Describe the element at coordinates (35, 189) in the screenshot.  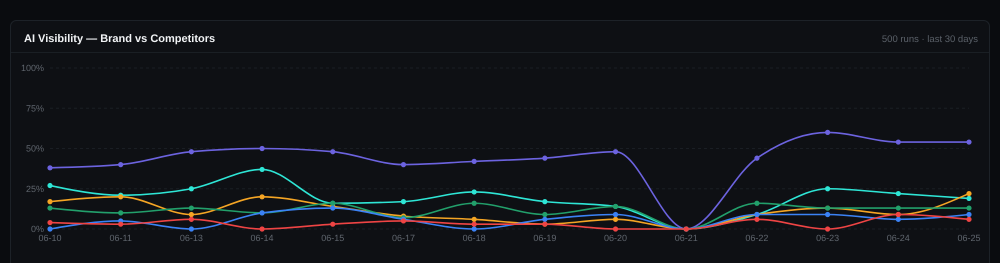
I see `y-tick-label: 25%` at that location.